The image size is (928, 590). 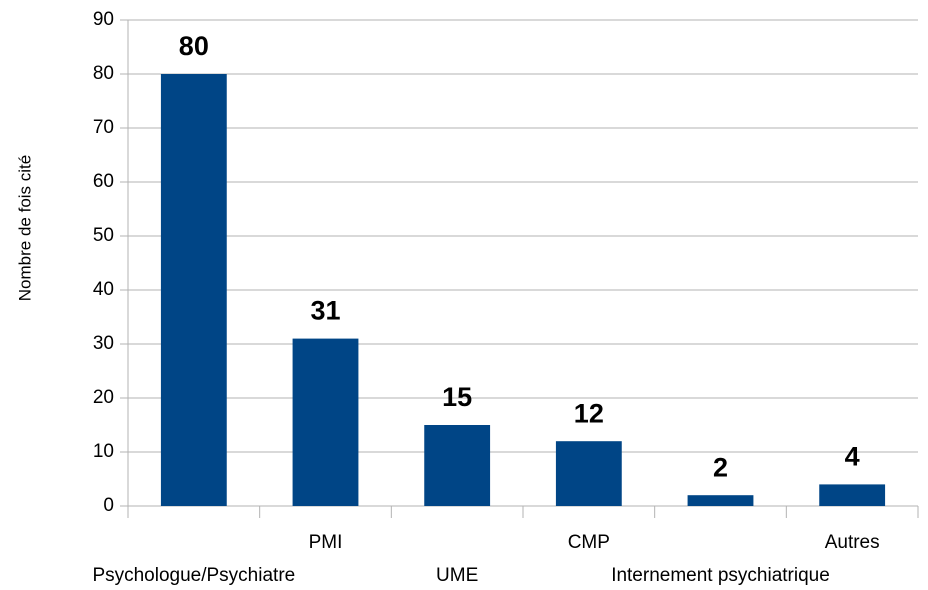 I want to click on x-tick-label: Autres, so click(x=852, y=542).